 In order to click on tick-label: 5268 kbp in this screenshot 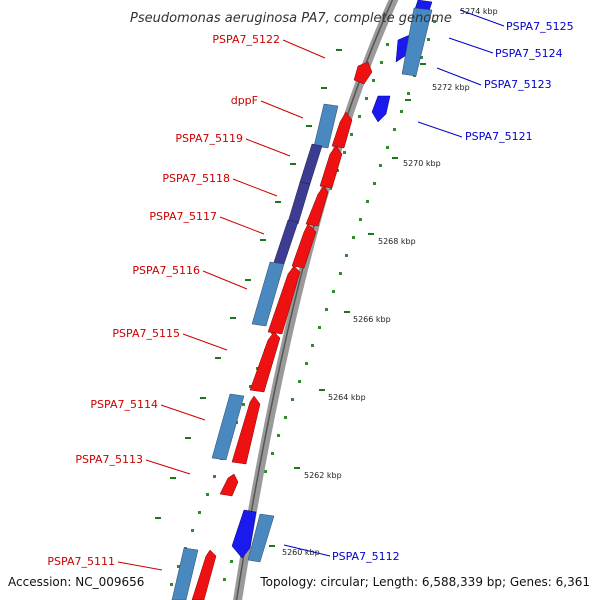, I will do `click(397, 241)`.